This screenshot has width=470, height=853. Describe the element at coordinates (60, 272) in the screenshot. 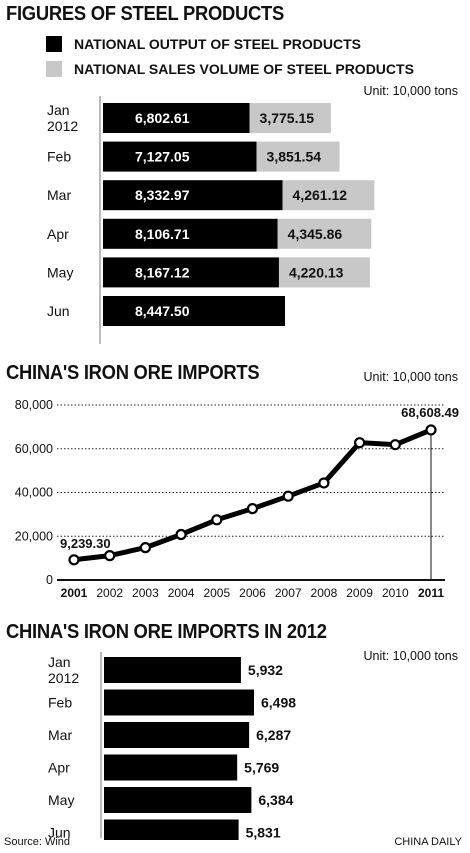

I see `steel-month-label: May` at that location.